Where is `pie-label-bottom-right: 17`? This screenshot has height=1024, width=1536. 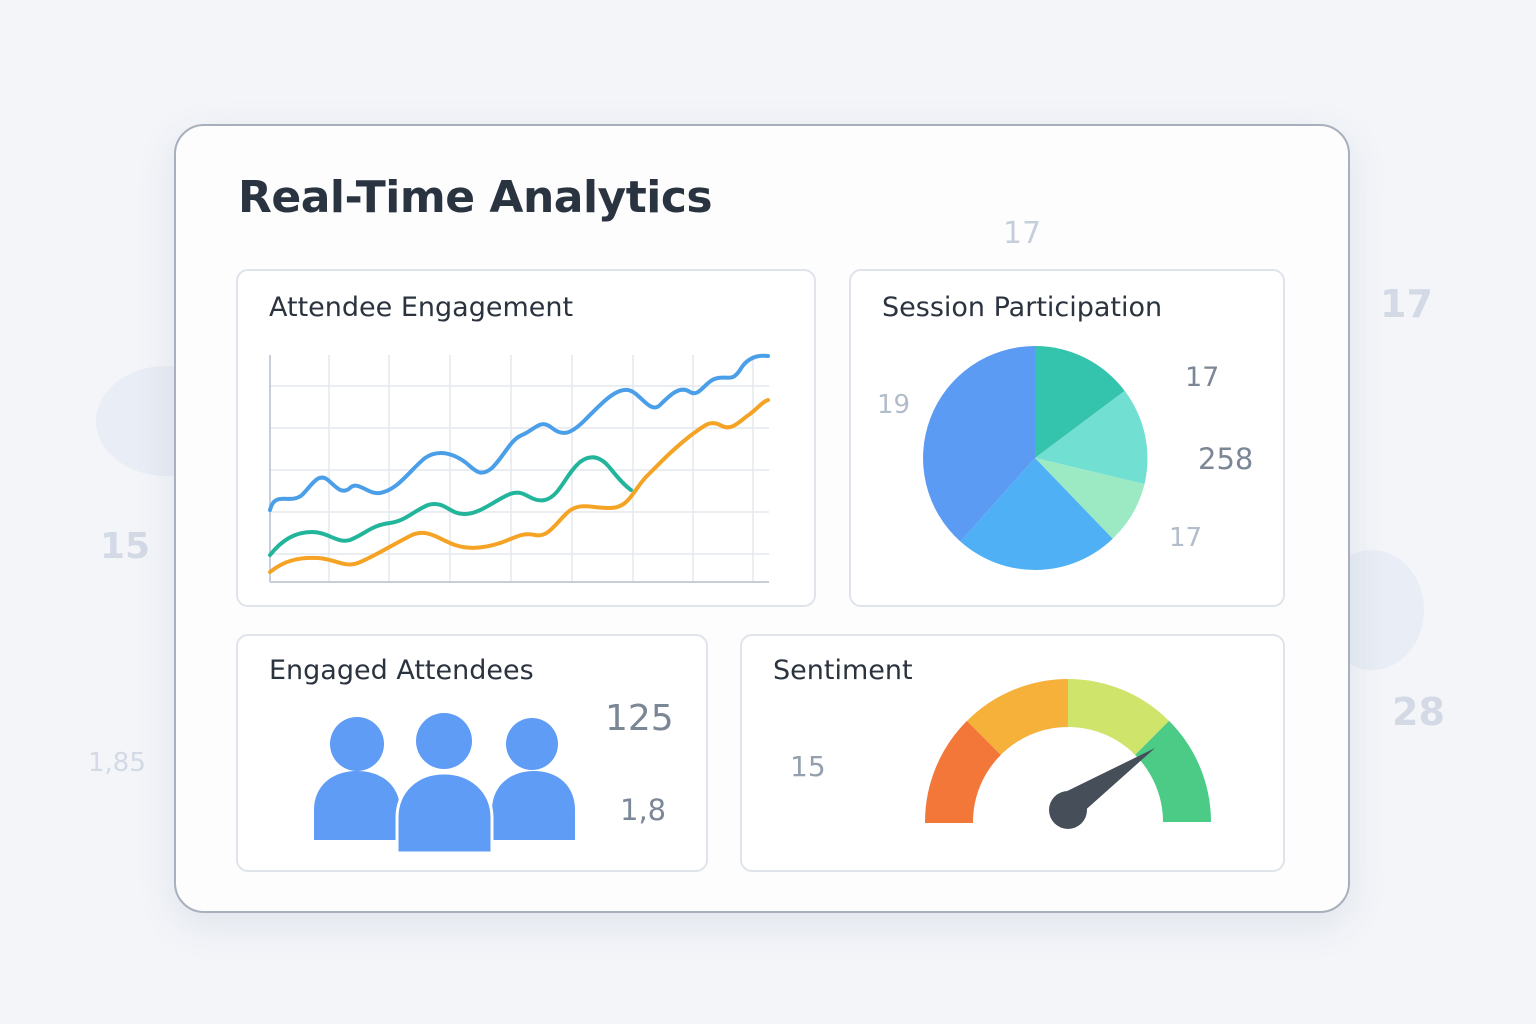
pie-label-bottom-right: 17 is located at coordinates (1186, 538).